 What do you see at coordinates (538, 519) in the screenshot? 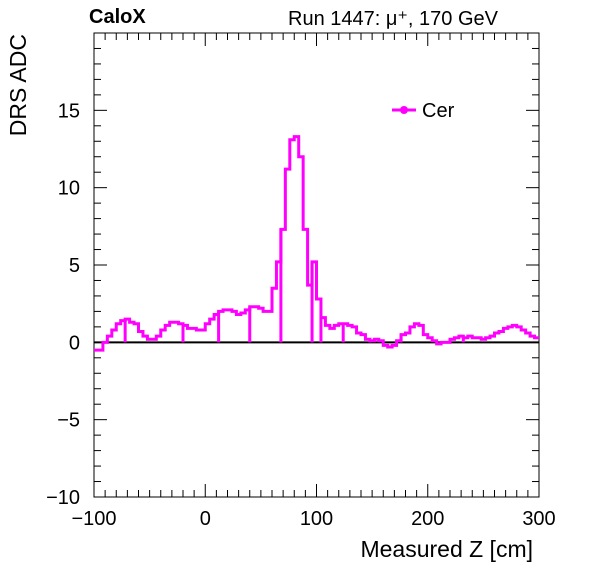
I see `x-tick-label: 300` at bounding box center [538, 519].